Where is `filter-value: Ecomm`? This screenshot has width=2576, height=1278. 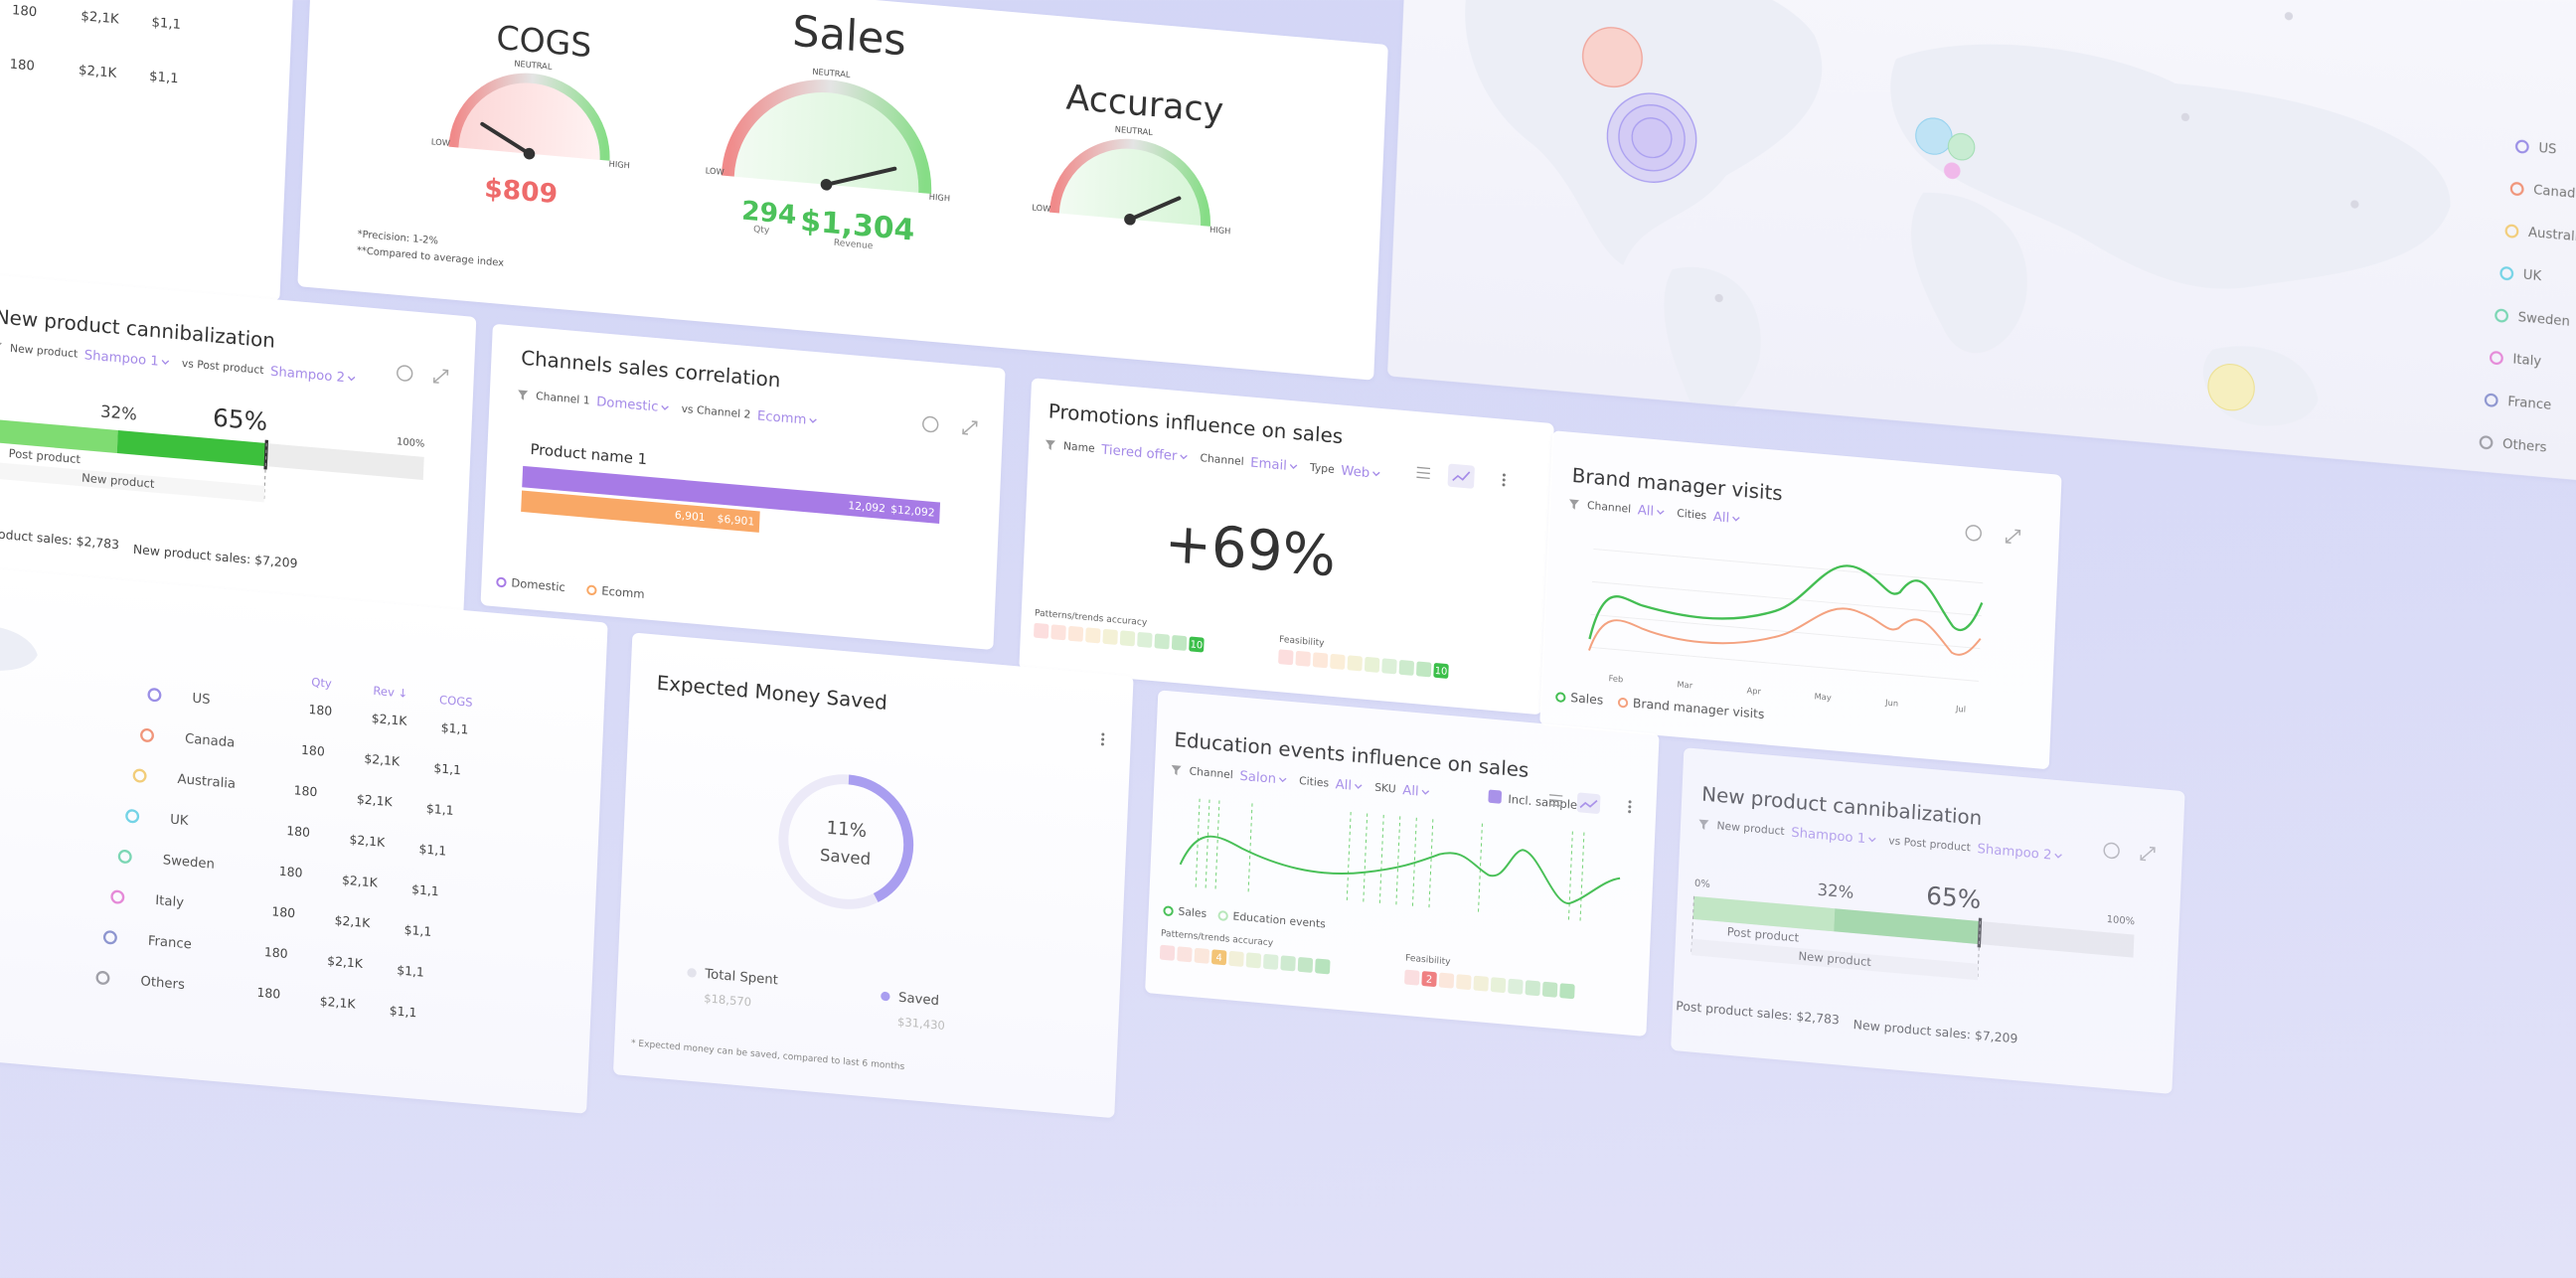
filter-value: Ecomm is located at coordinates (782, 417).